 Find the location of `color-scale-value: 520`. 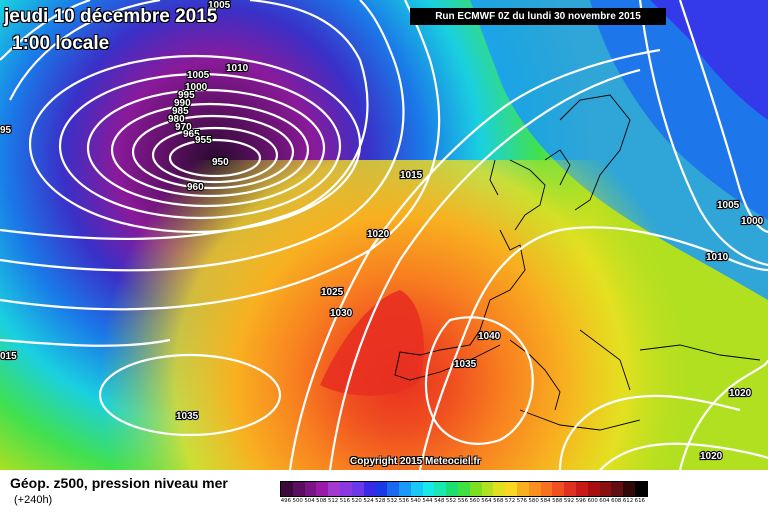

color-scale-value: 520 is located at coordinates (356, 501).